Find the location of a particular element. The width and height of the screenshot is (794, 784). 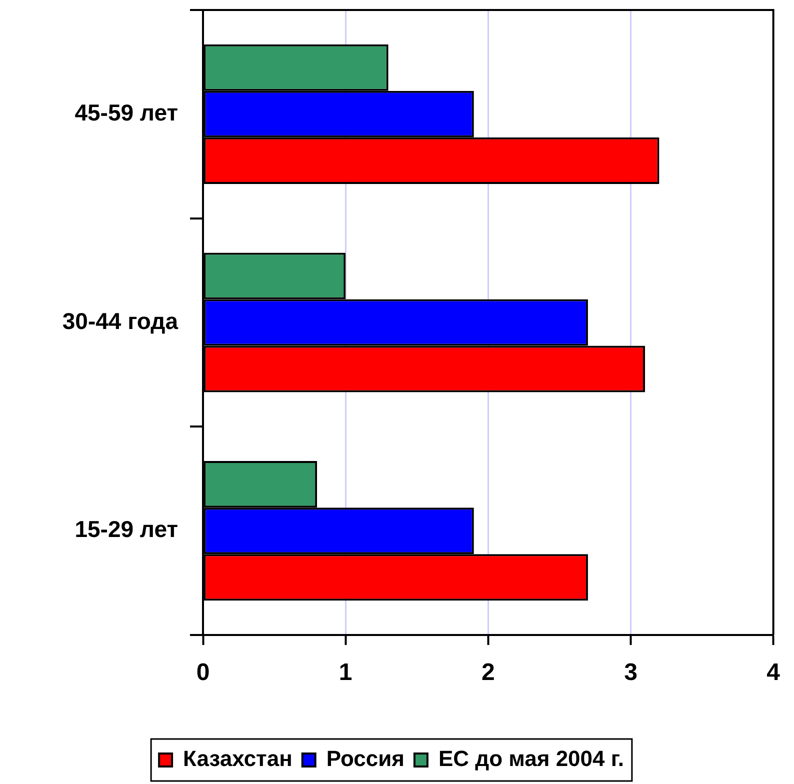

legend-label: ЕС до мая 2004 г. is located at coordinates (531, 759).